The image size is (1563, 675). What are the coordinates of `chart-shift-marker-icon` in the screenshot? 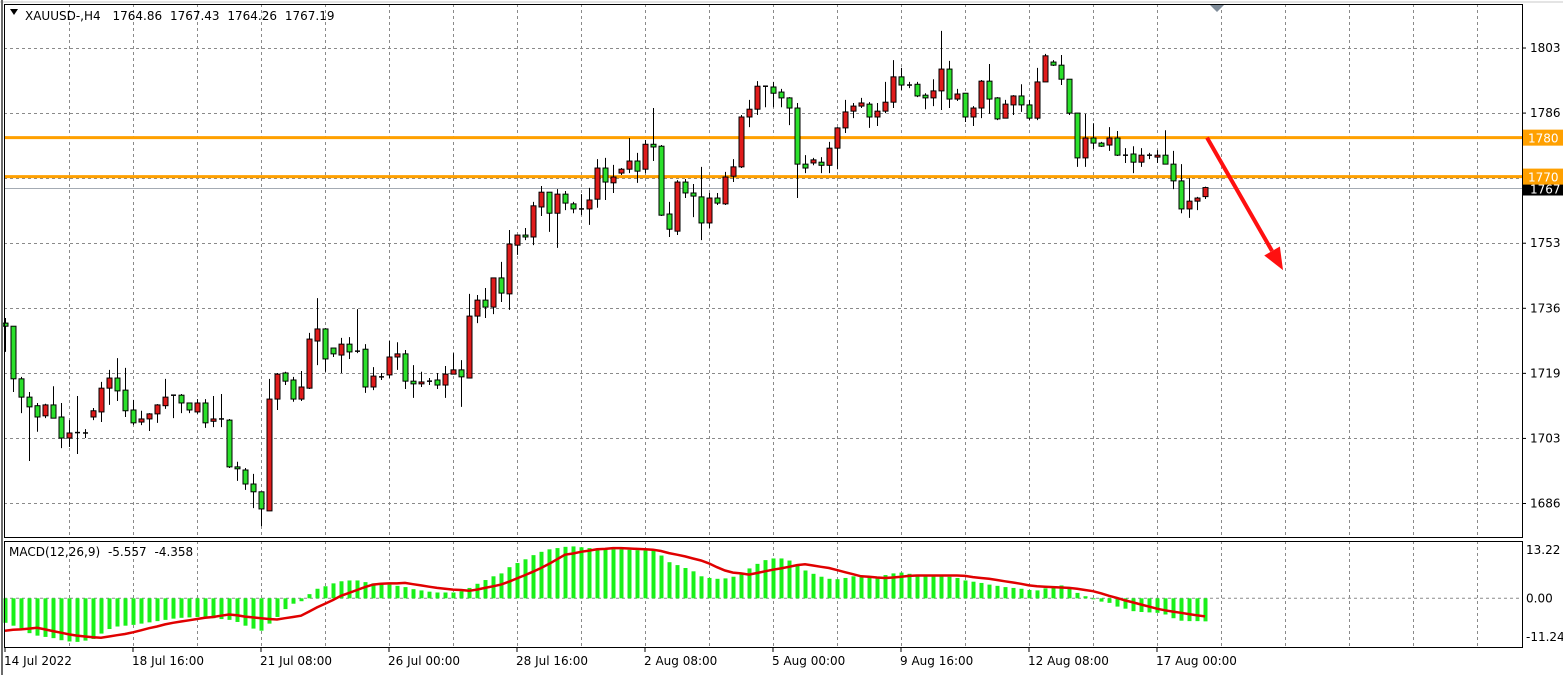 It's located at (1217, 8).